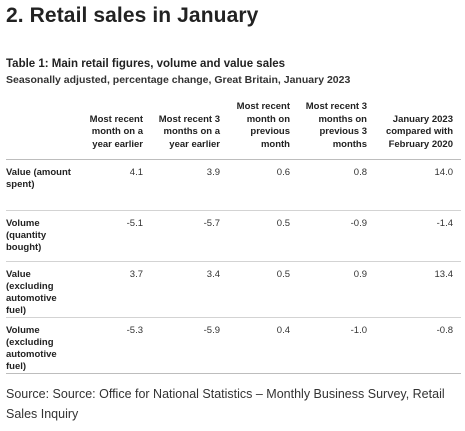 This screenshot has width=465, height=431. What do you see at coordinates (189, 345) in the screenshot?
I see `table-cell: -5.9` at bounding box center [189, 345].